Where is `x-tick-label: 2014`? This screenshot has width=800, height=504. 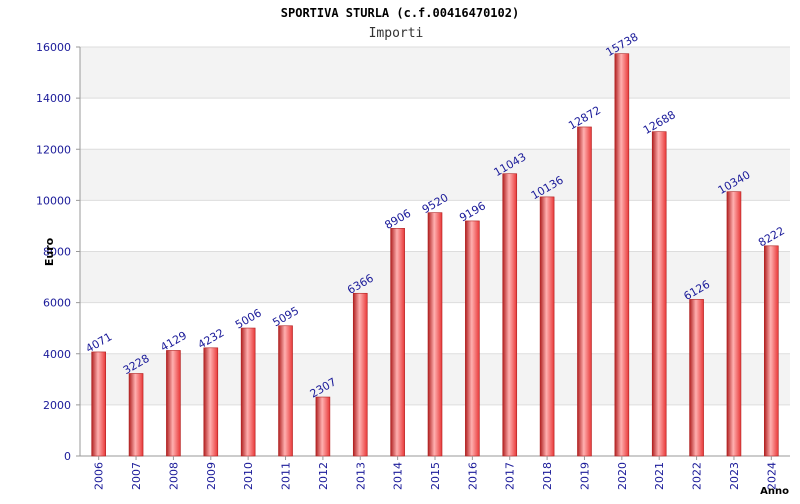
x-tick-label: 2014 is located at coordinates (398, 476).